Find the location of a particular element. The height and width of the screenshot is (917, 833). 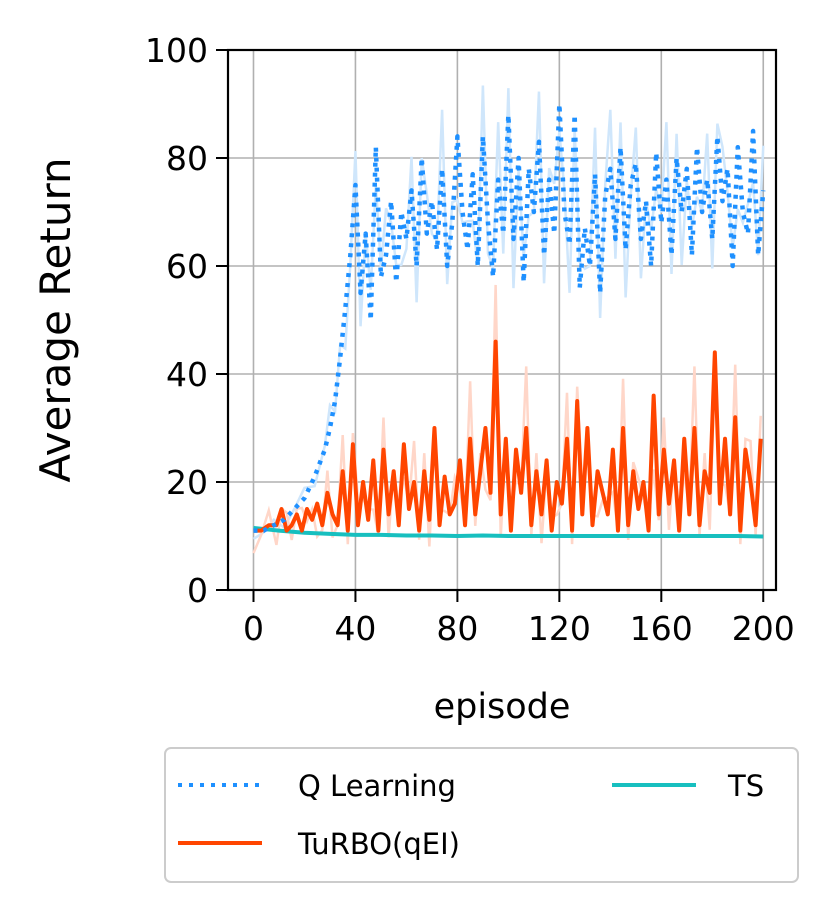

y-tick-label: 20 is located at coordinates (187, 482).